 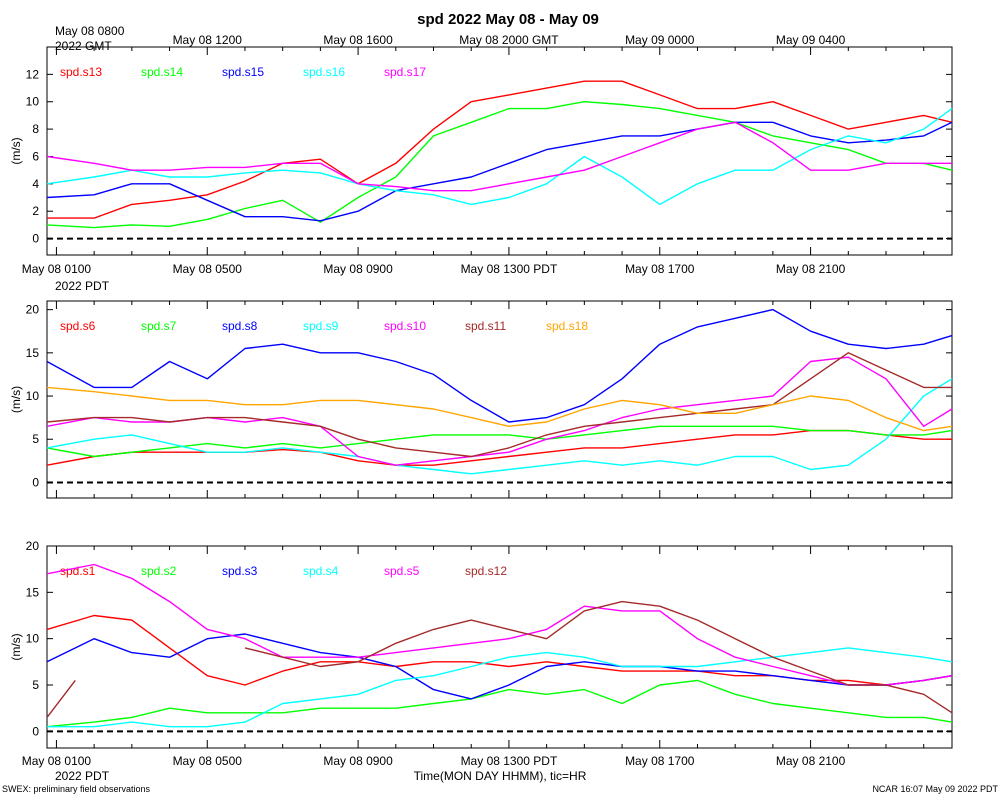 I want to click on legend-spd-s16: spd.s16, so click(x=324, y=72).